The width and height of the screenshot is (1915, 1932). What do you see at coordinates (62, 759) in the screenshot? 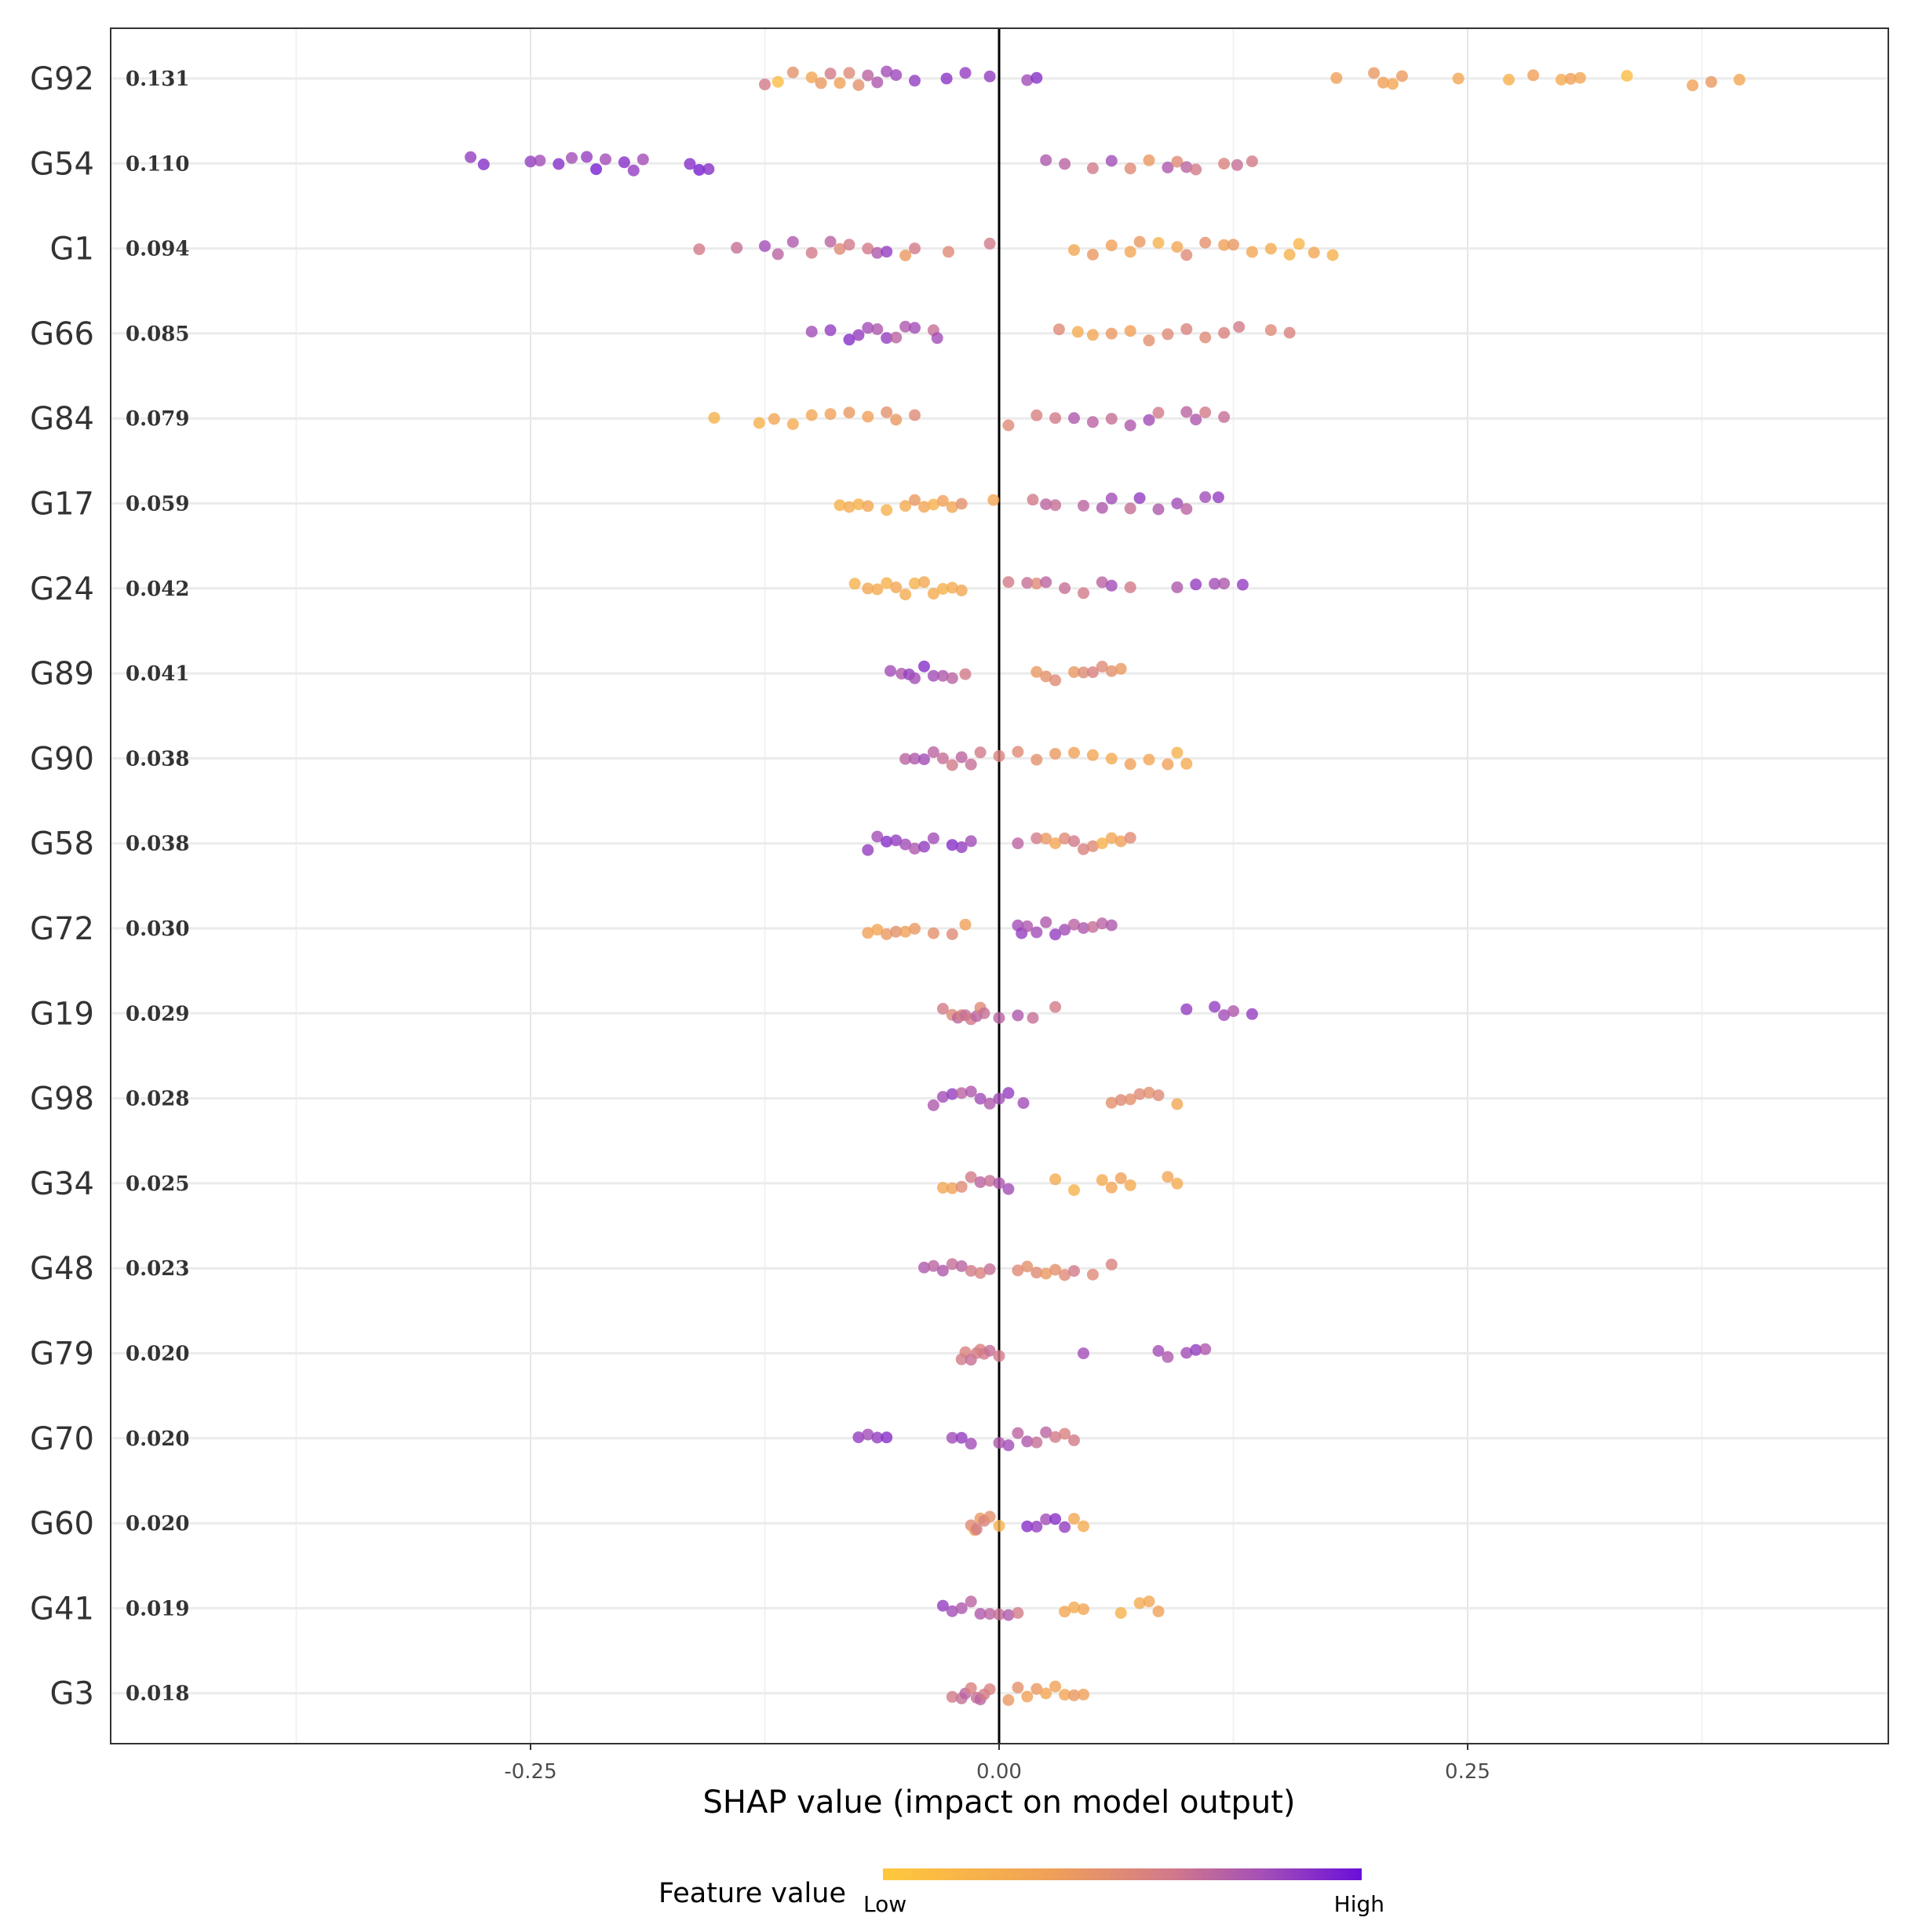
I see `feature-name-label: G90` at bounding box center [62, 759].